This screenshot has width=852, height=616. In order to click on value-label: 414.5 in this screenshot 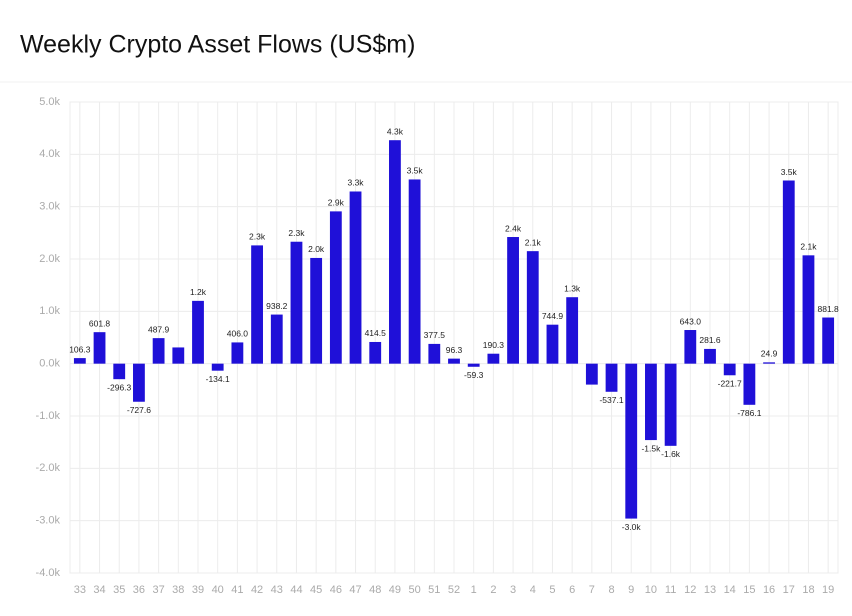, I will do `click(376, 333)`.